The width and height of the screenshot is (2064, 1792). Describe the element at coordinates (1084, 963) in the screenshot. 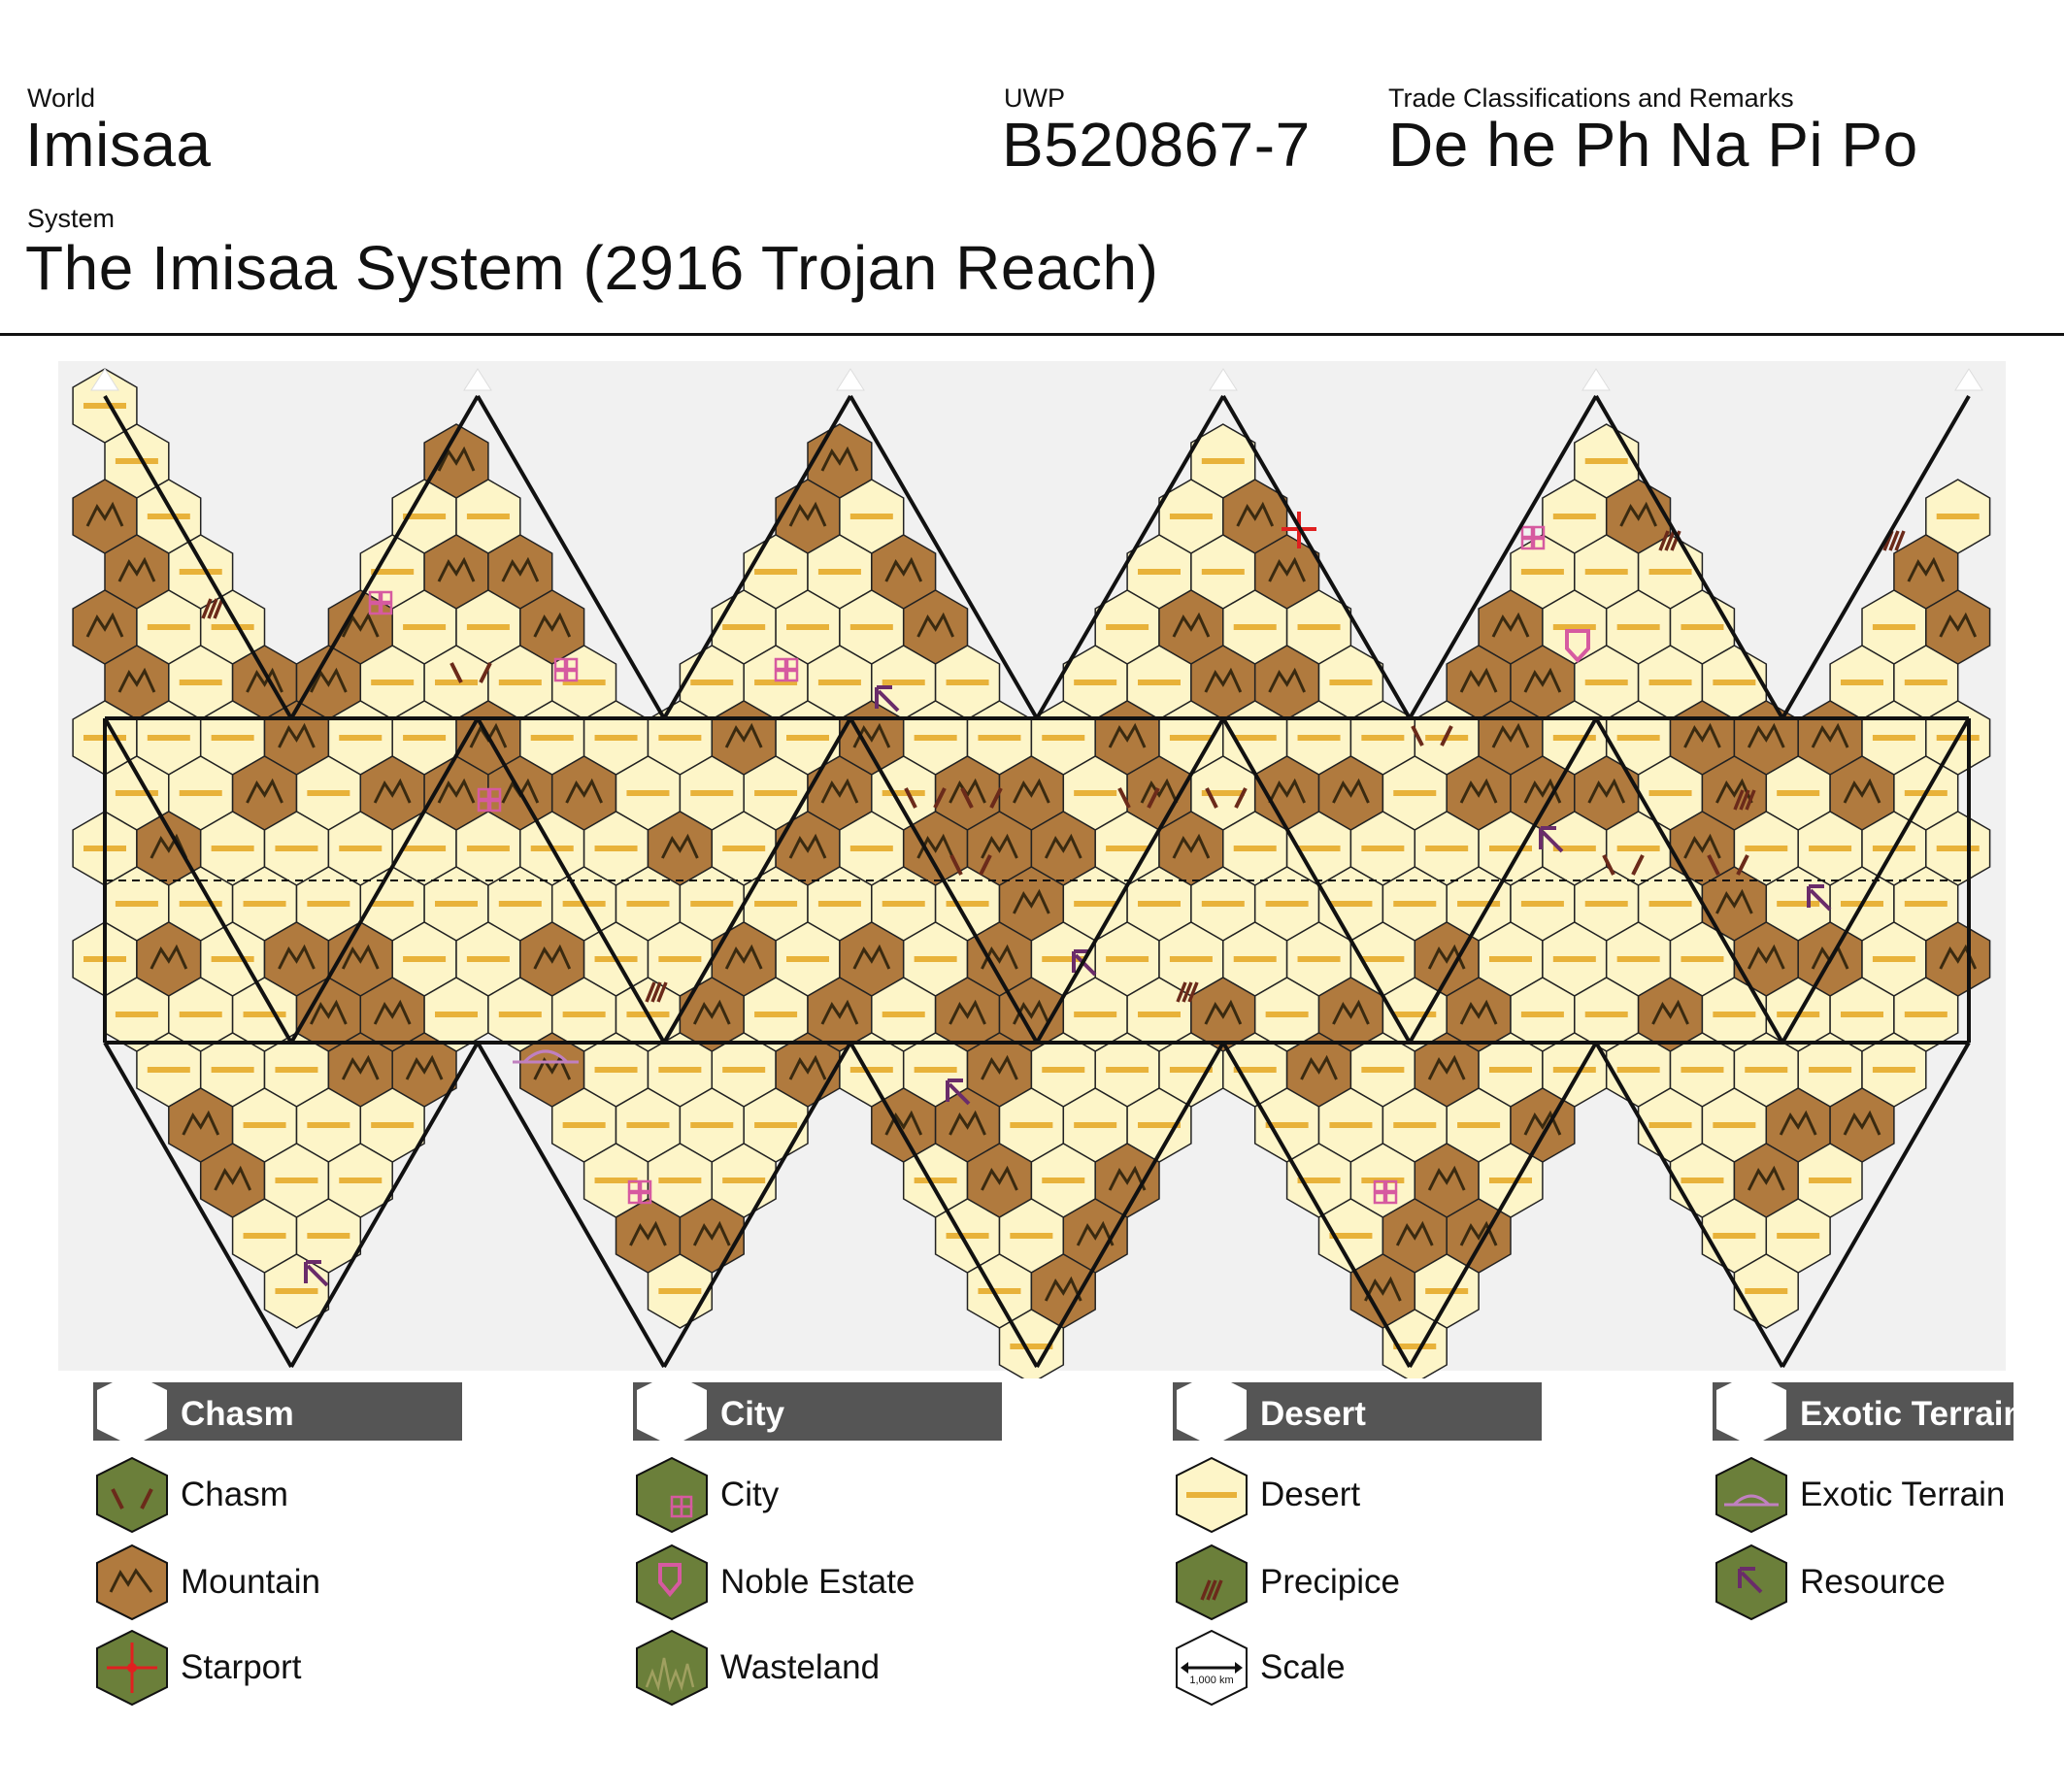

I see `resource-icon` at that location.